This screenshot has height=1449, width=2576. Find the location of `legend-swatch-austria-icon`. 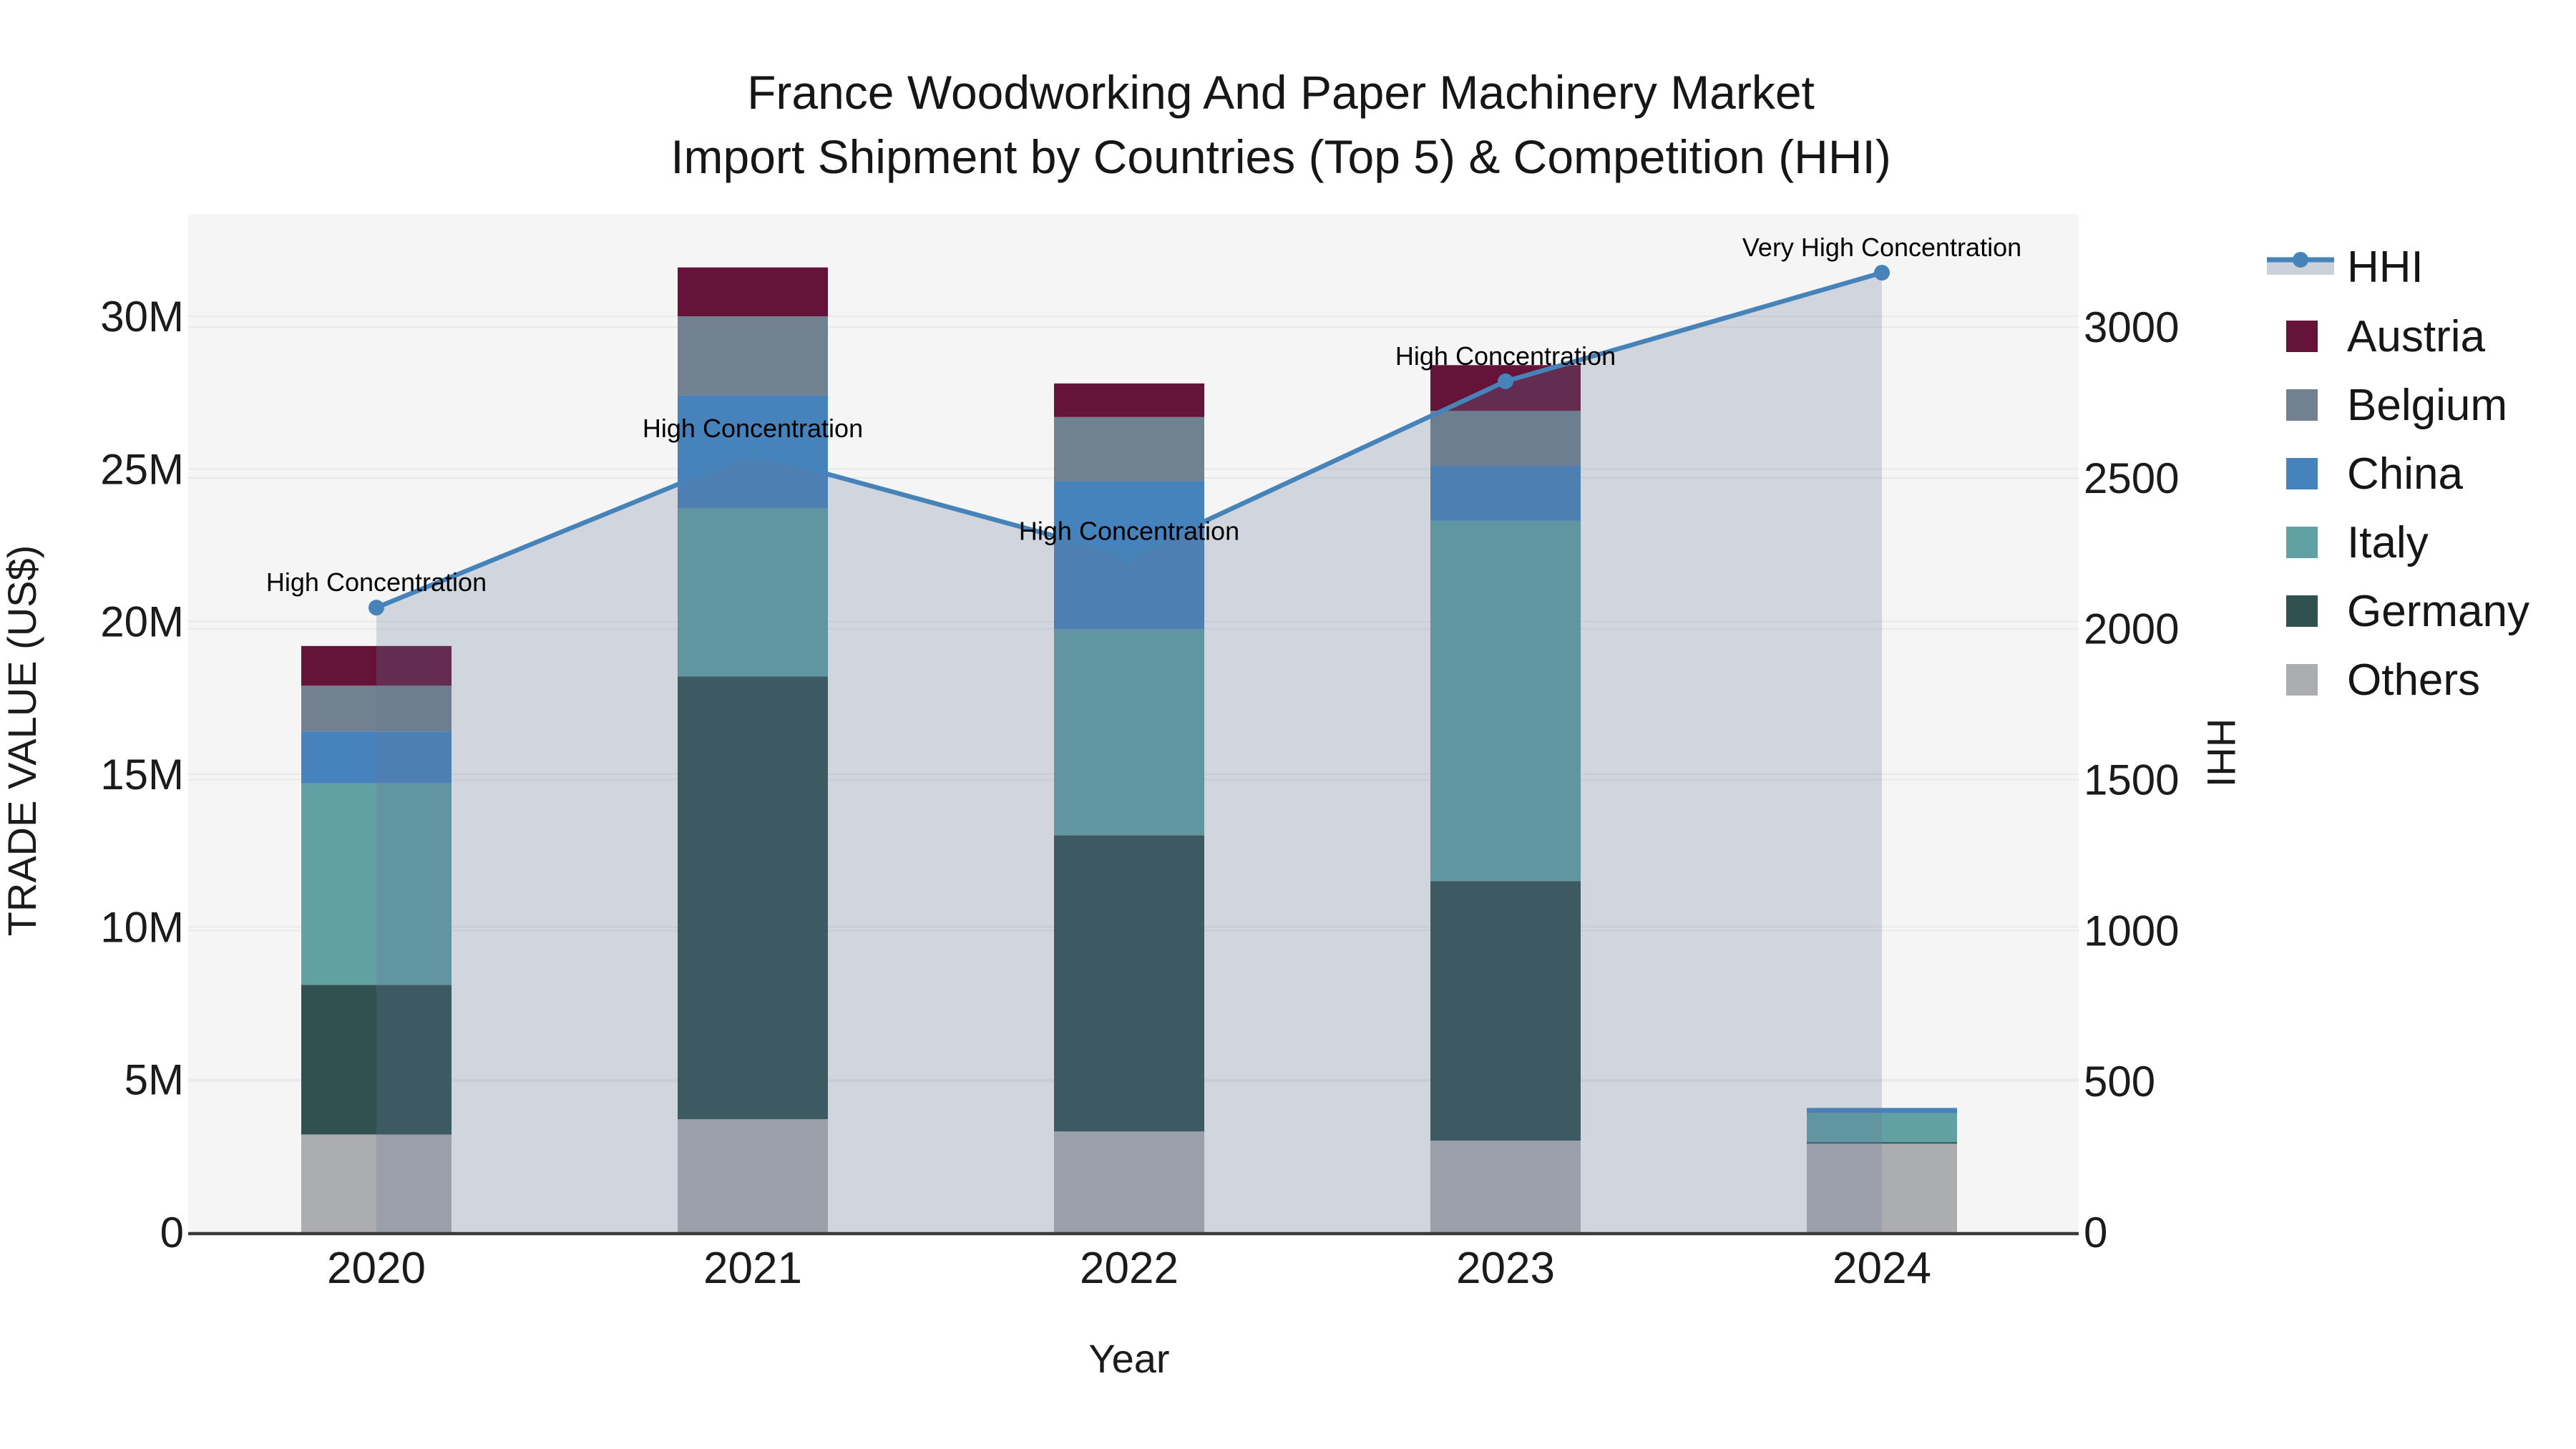

legend-swatch-austria-icon is located at coordinates (2302, 336).